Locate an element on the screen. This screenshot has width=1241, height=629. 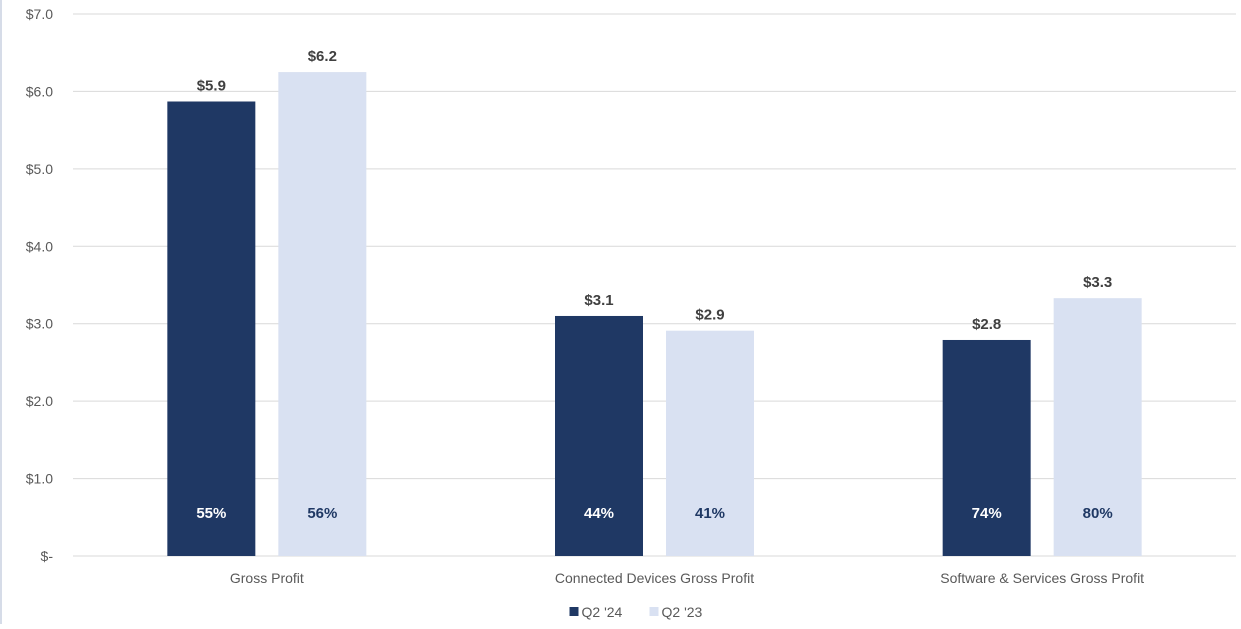
y-tick-label: $2.0 is located at coordinates (39, 401).